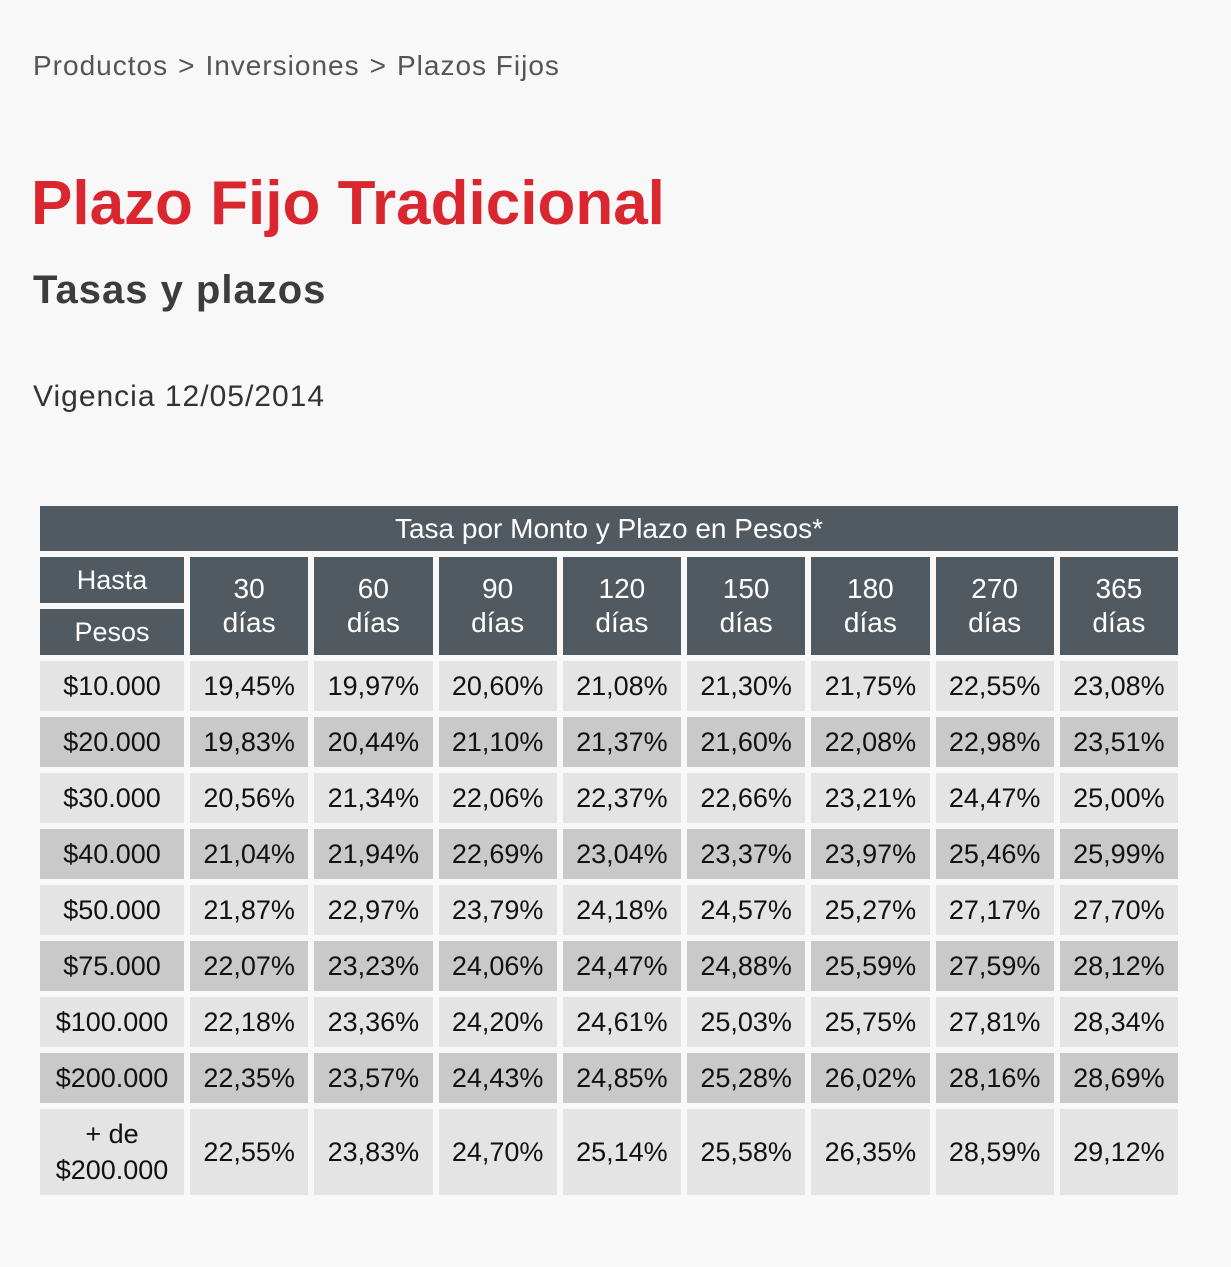  I want to click on page-title: Plazo Fijo Tradicional, so click(348, 203).